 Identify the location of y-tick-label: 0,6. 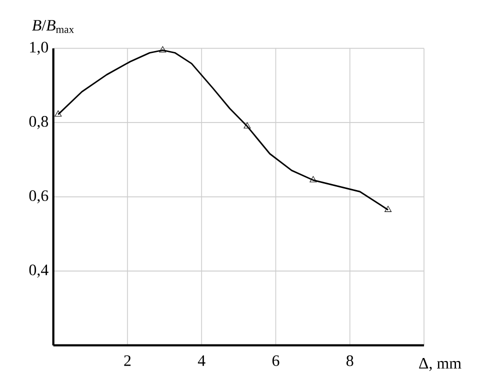
(38, 197).